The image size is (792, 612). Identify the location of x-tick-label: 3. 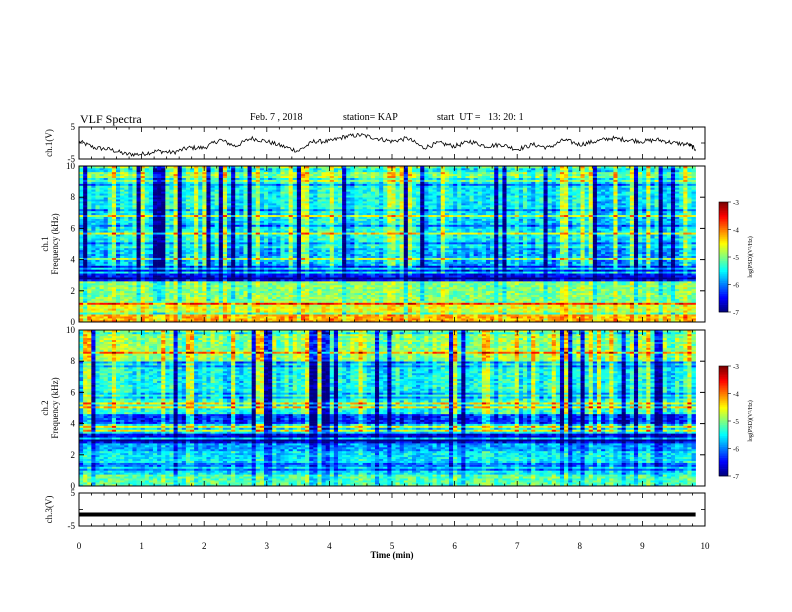
(267, 546).